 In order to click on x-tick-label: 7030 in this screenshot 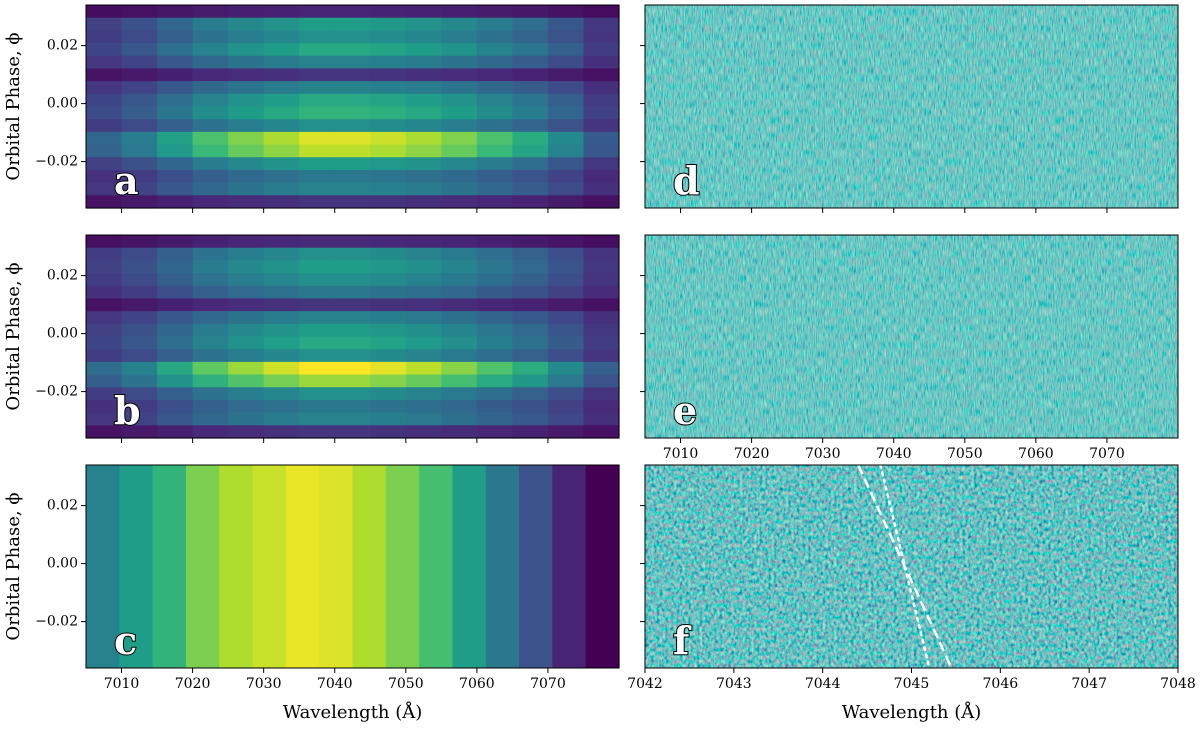, I will do `click(264, 684)`.